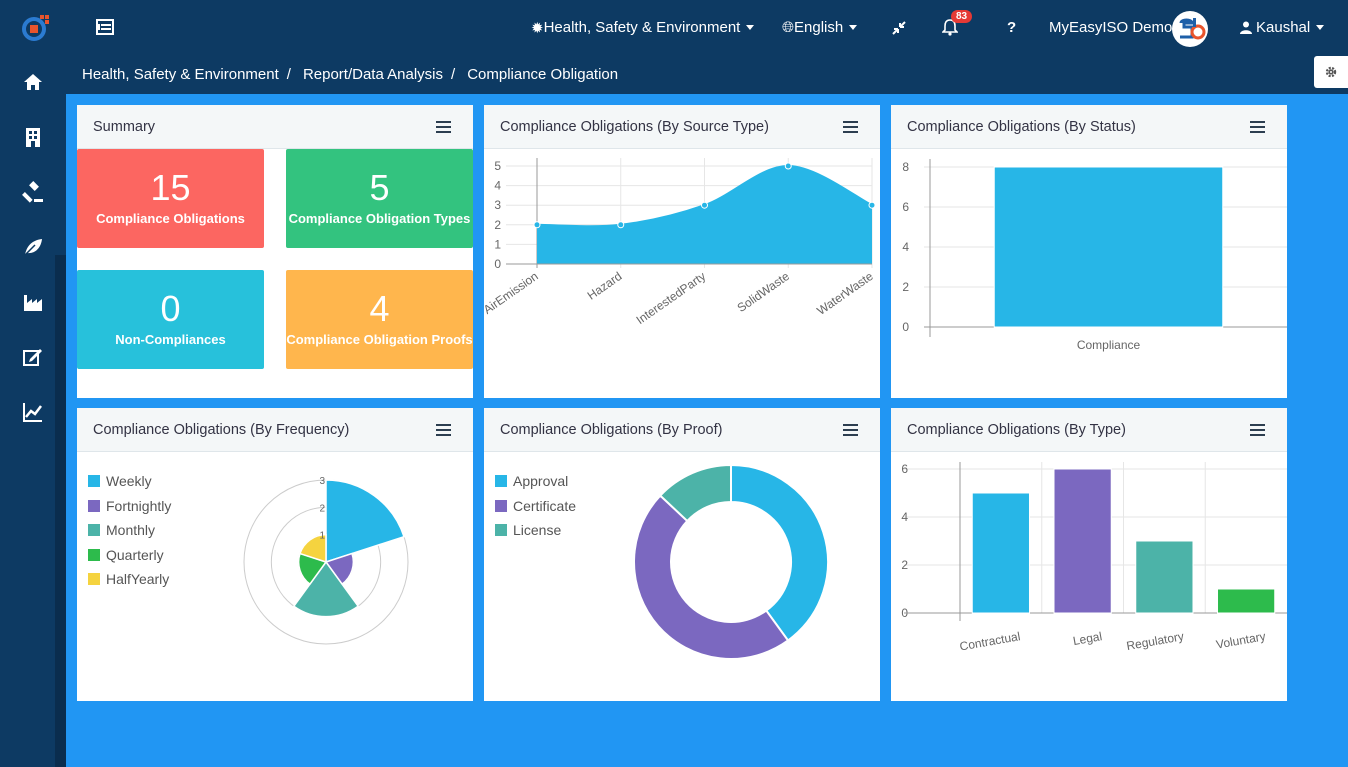 Image resolution: width=1348 pixels, height=767 pixels. I want to click on menu-toggle-icon, so click(106, 27).